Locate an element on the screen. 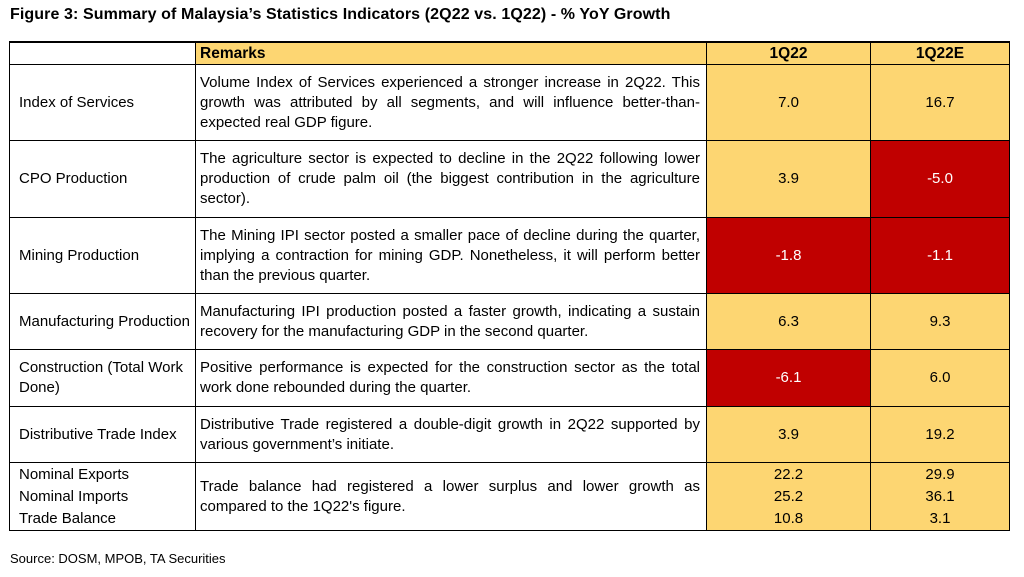 Image resolution: width=1024 pixels, height=577 pixels. value-1q22: 7.0 is located at coordinates (788, 102).